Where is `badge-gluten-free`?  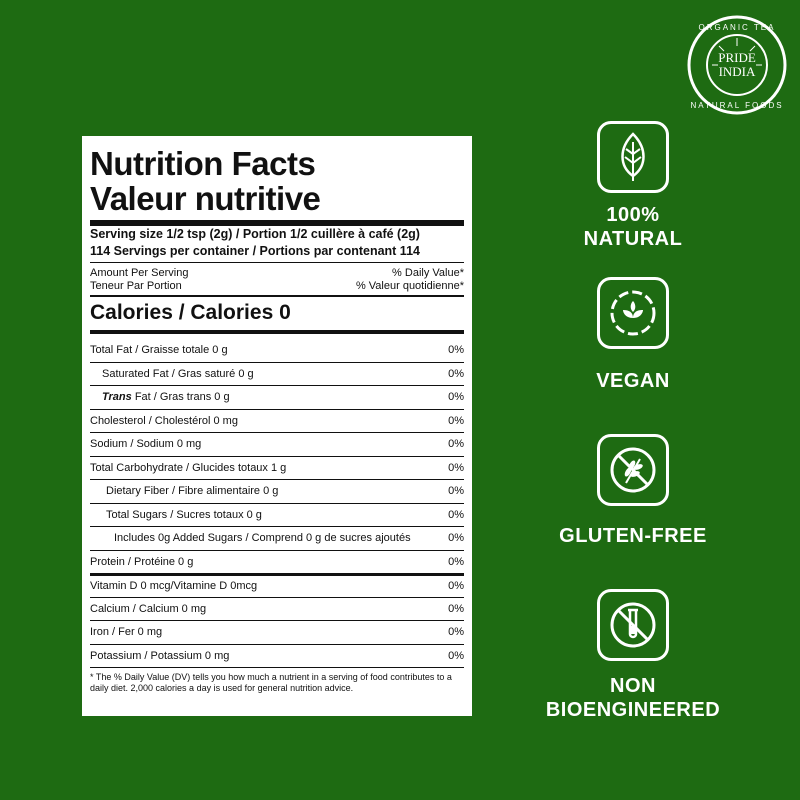
badge-gluten-free is located at coordinates (633, 470).